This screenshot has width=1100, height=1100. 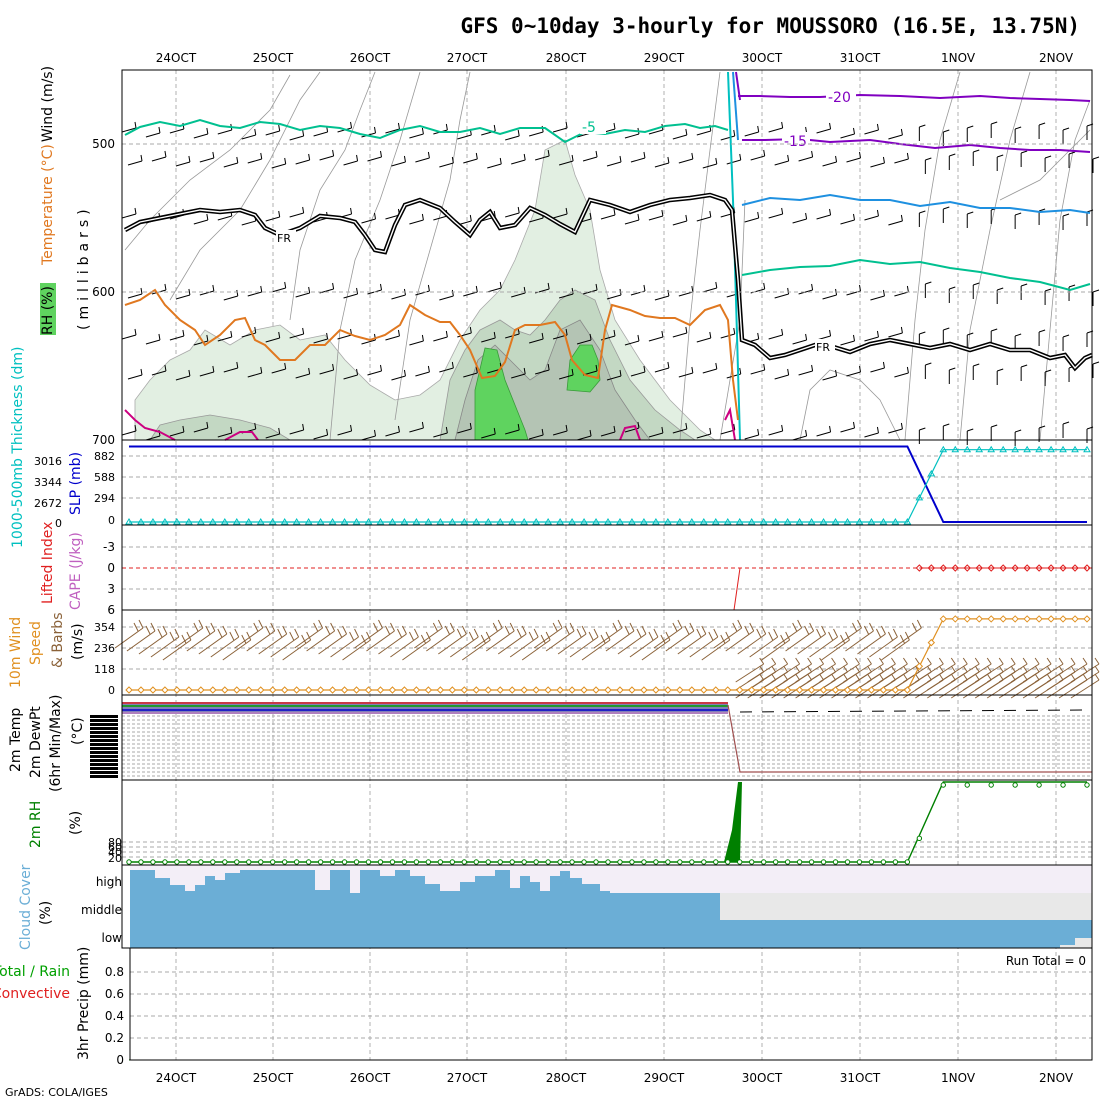 I want to click on ytick-left: 0, so click(x=58, y=523).